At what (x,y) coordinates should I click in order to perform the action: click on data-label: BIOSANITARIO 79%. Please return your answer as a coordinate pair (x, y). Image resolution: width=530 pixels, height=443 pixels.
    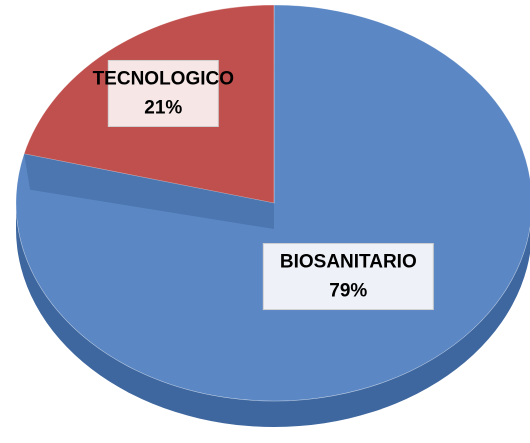
    Looking at the image, I should click on (348, 277).